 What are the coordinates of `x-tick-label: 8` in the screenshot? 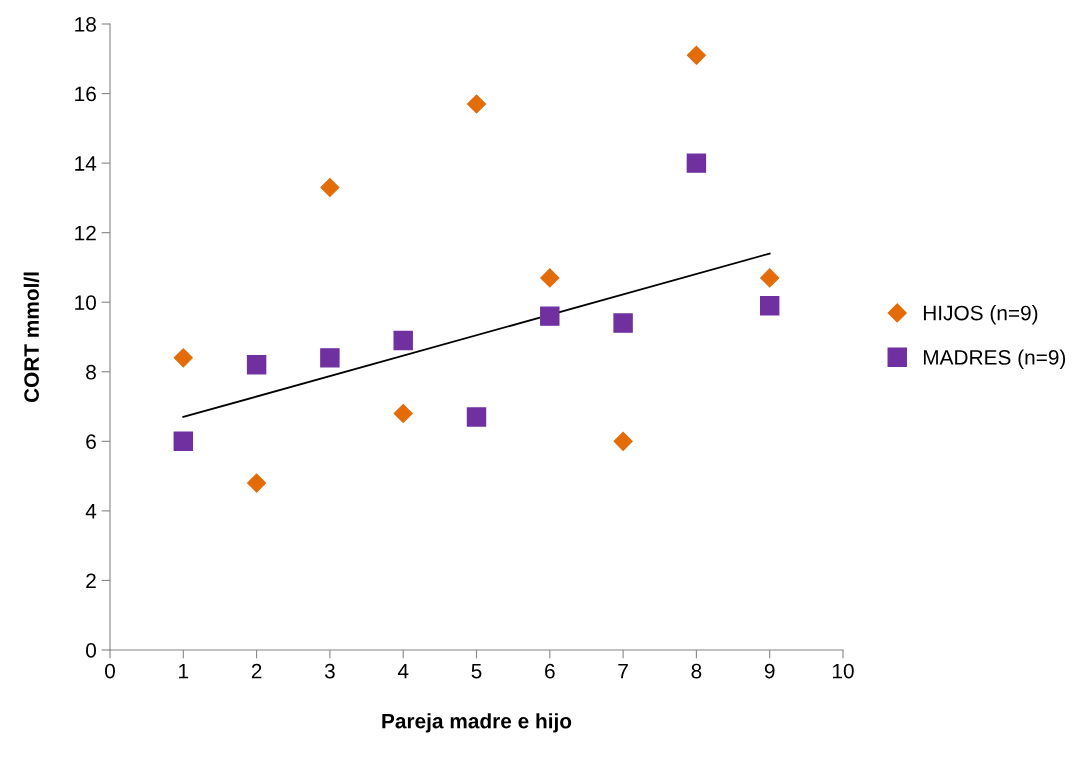 It's located at (696, 671).